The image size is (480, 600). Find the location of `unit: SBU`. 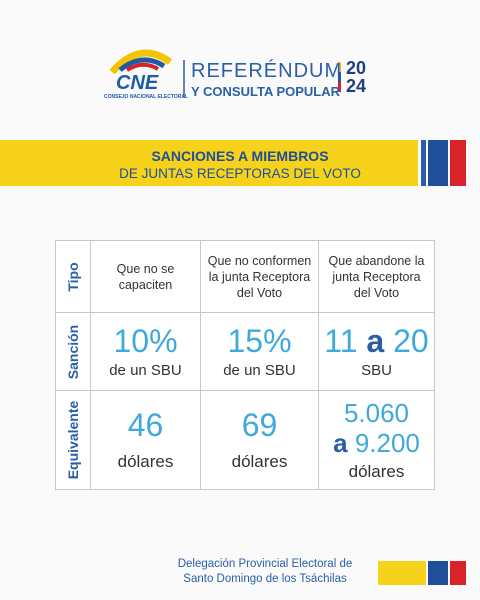

unit: SBU is located at coordinates (376, 370).